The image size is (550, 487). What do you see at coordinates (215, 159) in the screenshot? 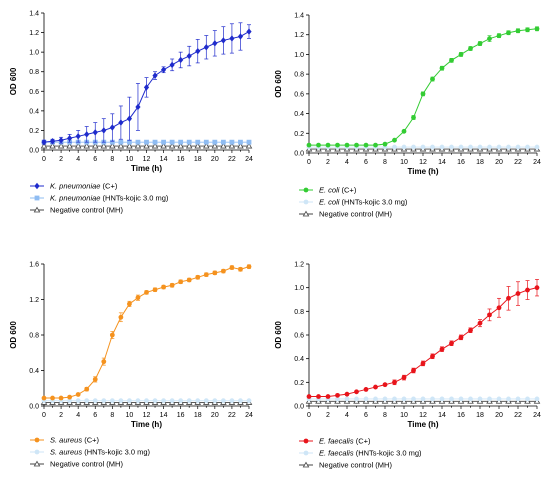
I see `x-tick-label: 20` at bounding box center [215, 159].